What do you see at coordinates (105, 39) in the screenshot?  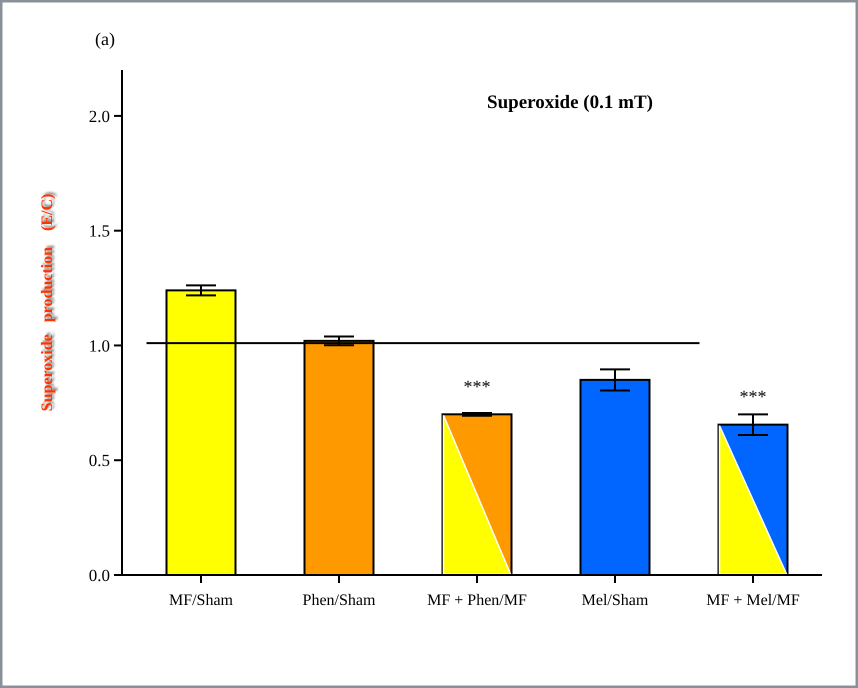 I see `text: (a)` at bounding box center [105, 39].